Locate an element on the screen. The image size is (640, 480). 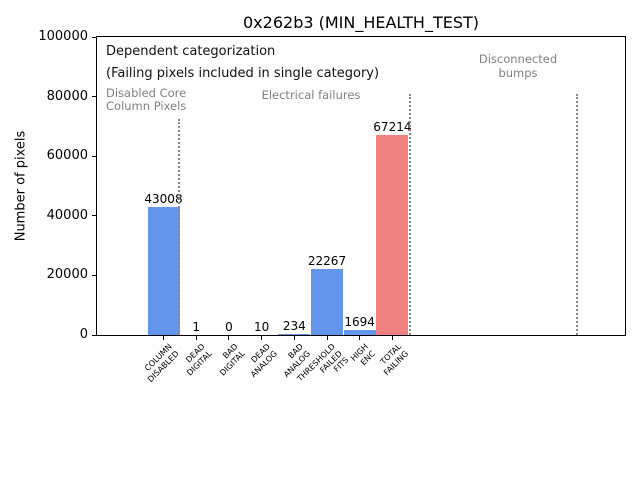
x-tick-label-high-enc: HIGH ENC is located at coordinates (363, 354).